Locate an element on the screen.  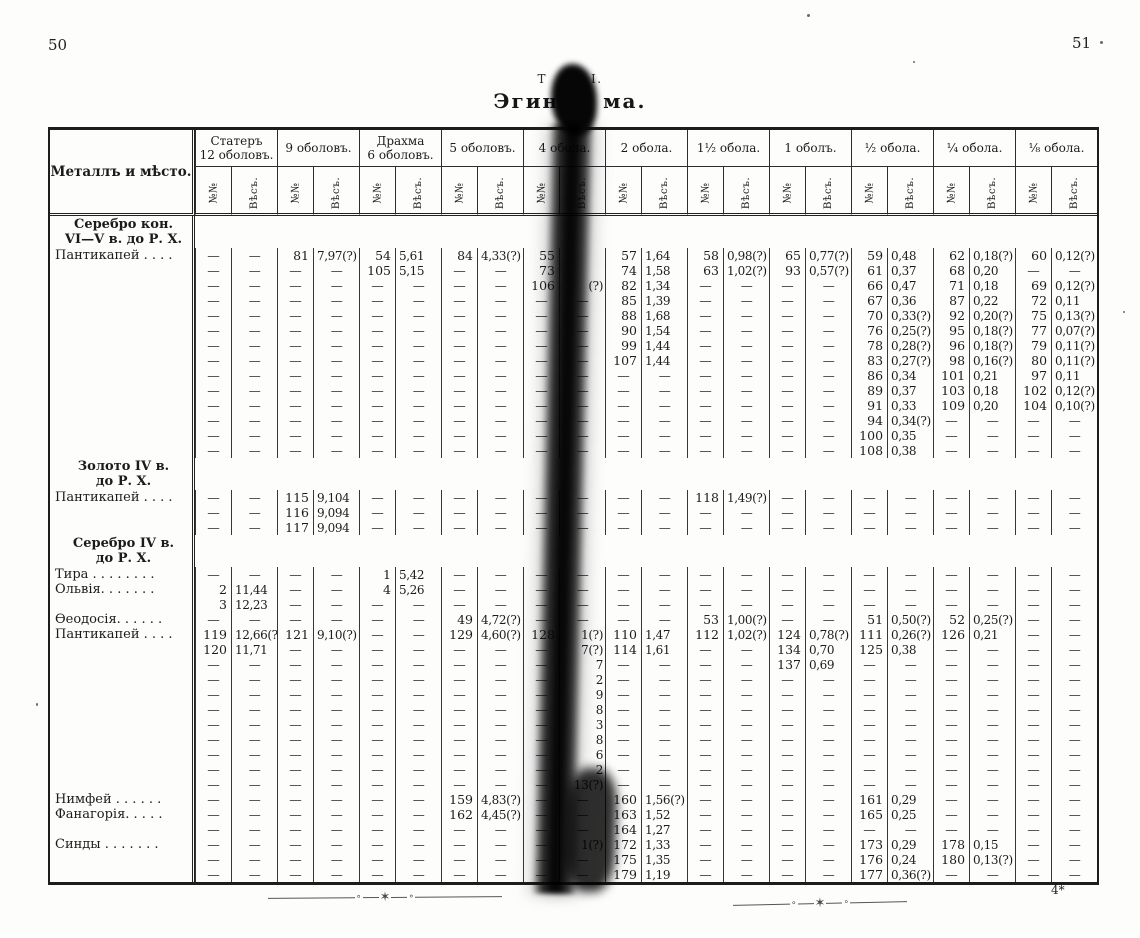
cell-coin-weight: 4,45(?) is located at coordinates (500, 814).